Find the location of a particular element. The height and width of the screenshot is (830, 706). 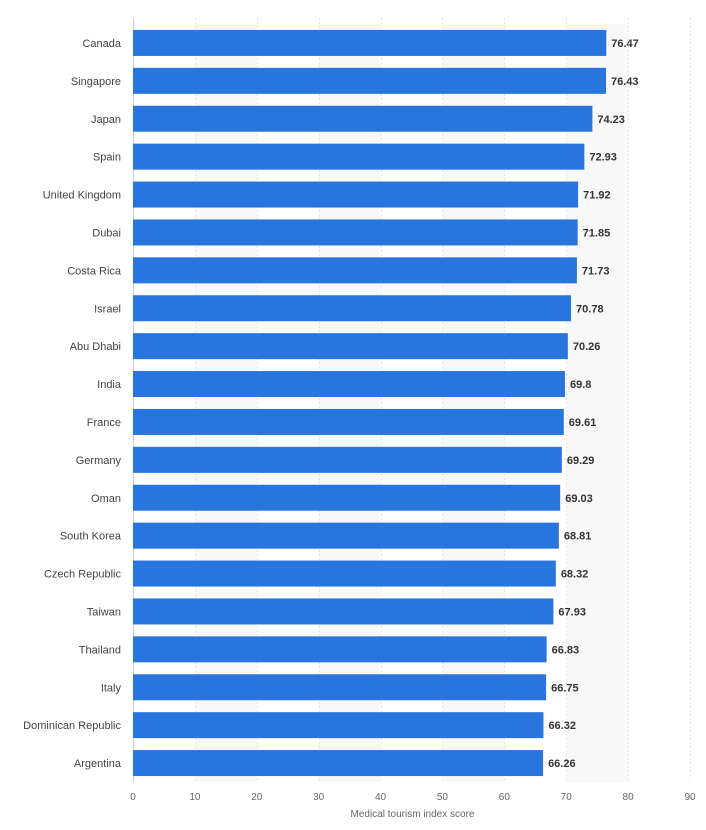

x-tick-label: 90 is located at coordinates (690, 797).